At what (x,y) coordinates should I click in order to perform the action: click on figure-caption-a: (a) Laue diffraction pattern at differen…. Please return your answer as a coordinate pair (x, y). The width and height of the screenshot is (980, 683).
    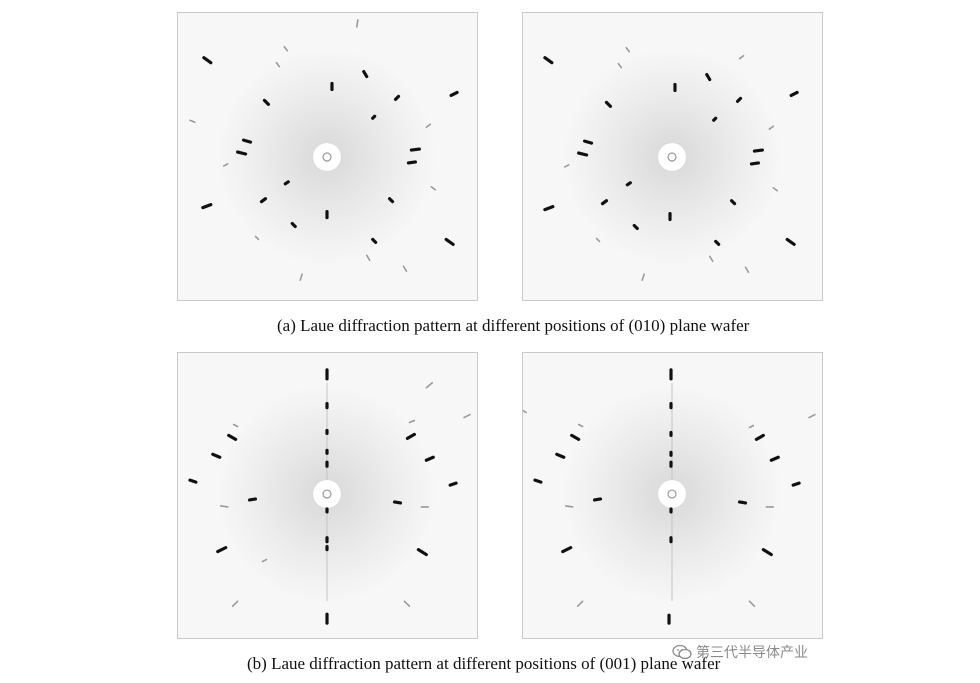
    Looking at the image, I should click on (513, 325).